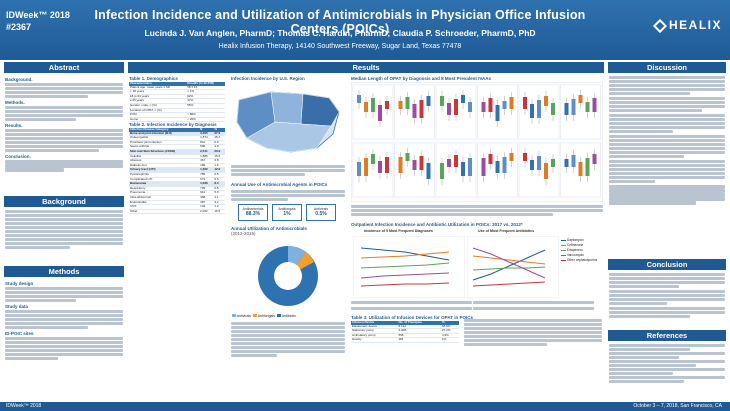 The height and width of the screenshot is (411, 730). Describe the element at coordinates (205, 115) in the screenshot. I see `table-cell: > 80%` at that location.